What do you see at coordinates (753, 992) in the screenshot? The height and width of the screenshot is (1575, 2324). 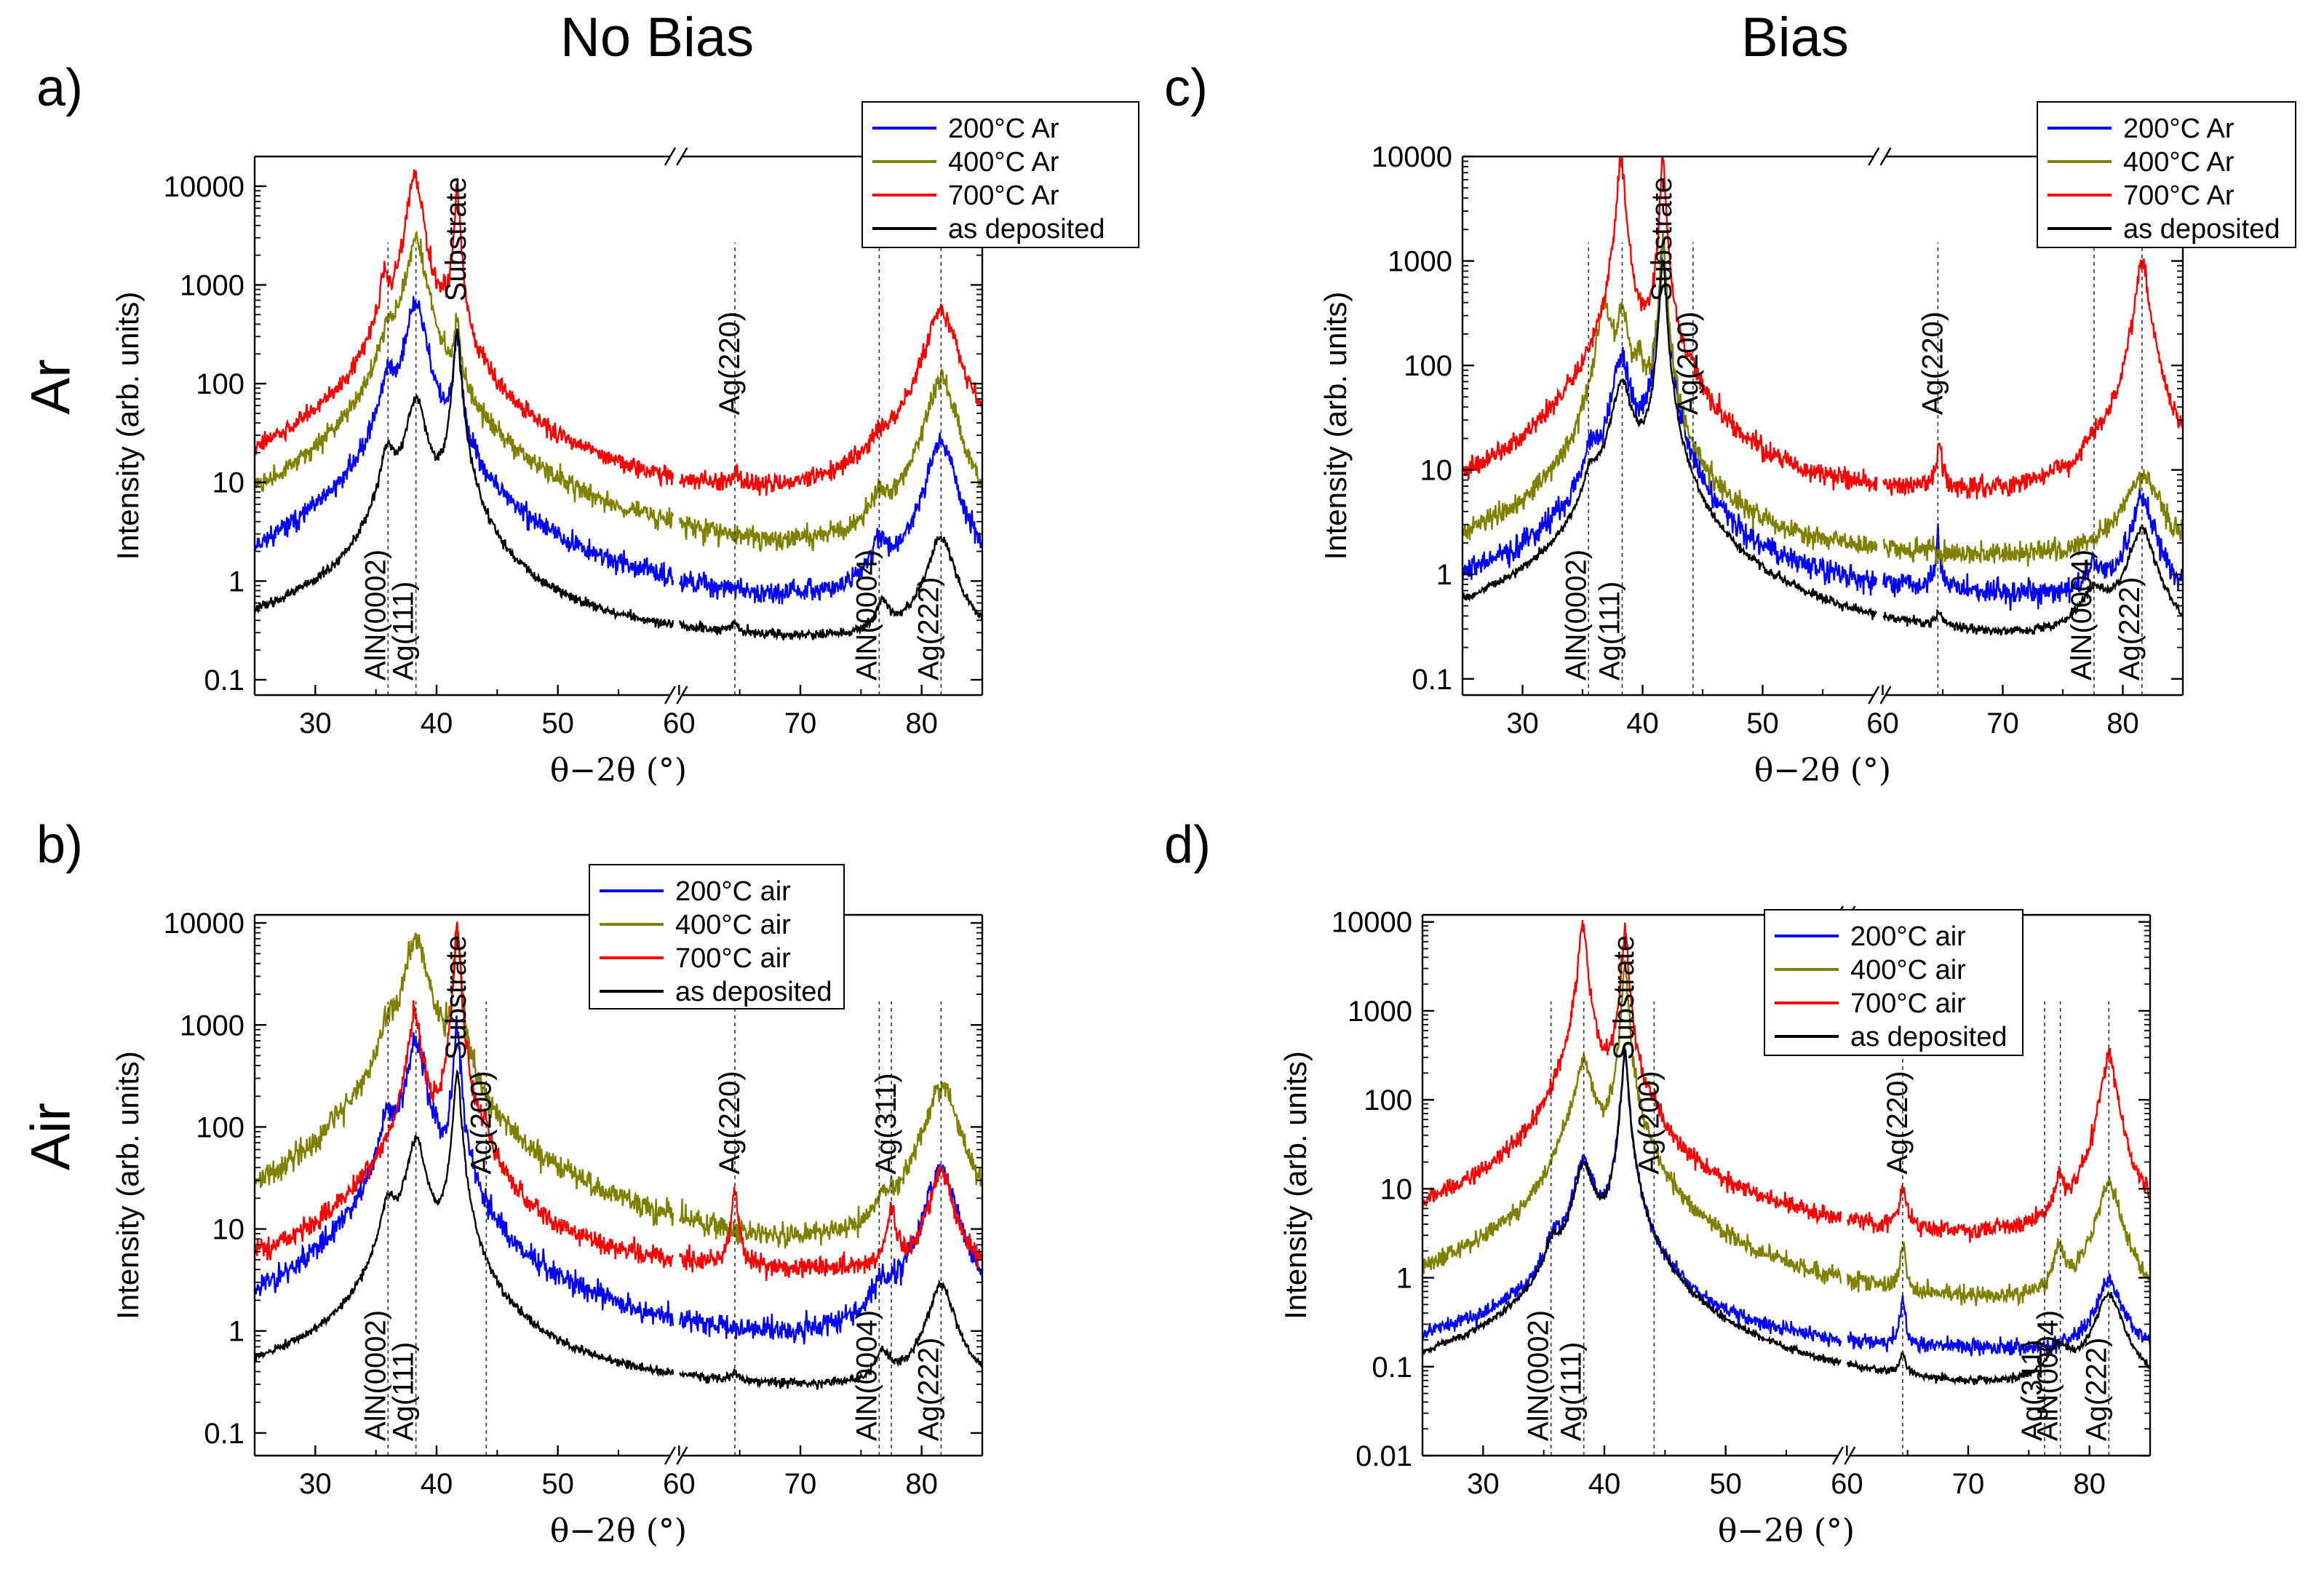 I see `legend-label: as deposited` at bounding box center [753, 992].